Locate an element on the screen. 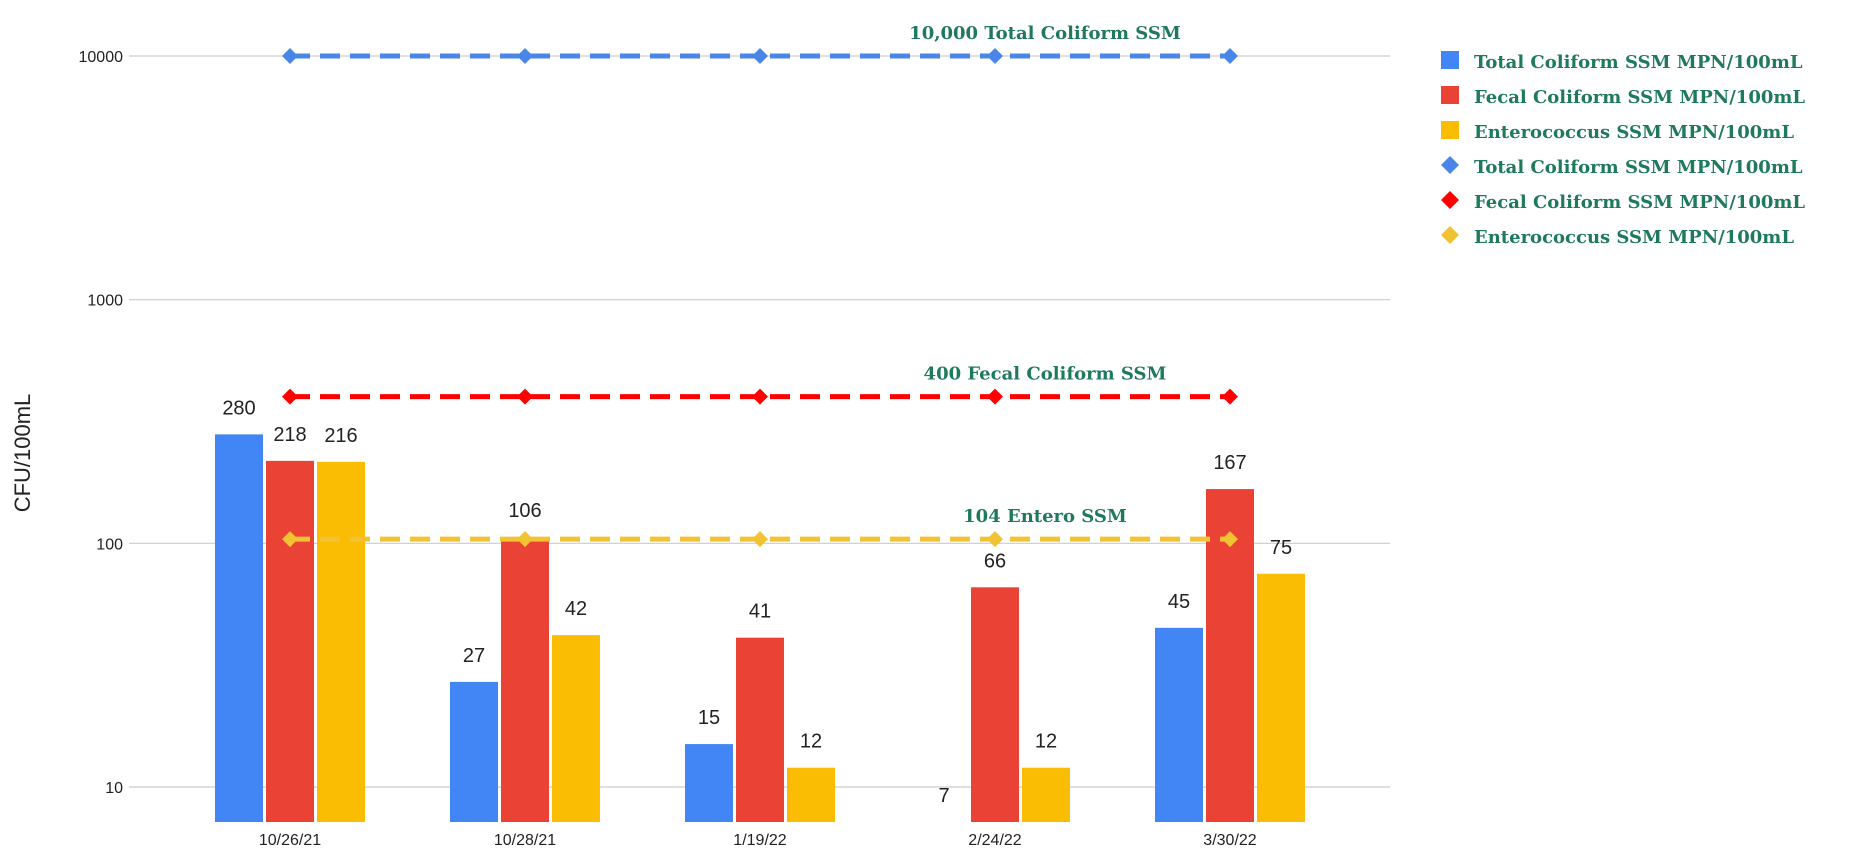 The width and height of the screenshot is (1851, 851). y-tick-label: 10000 is located at coordinates (101, 57).